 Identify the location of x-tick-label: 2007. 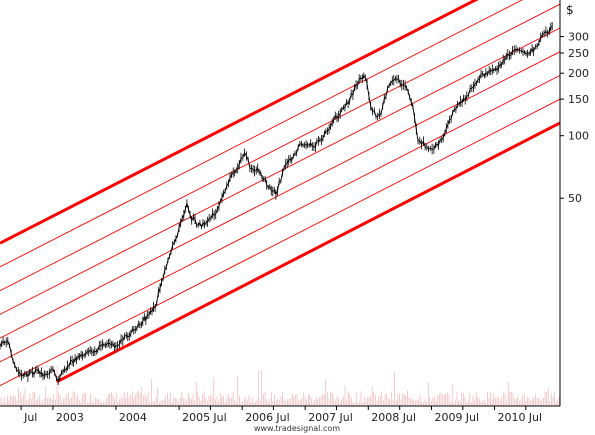
(322, 417).